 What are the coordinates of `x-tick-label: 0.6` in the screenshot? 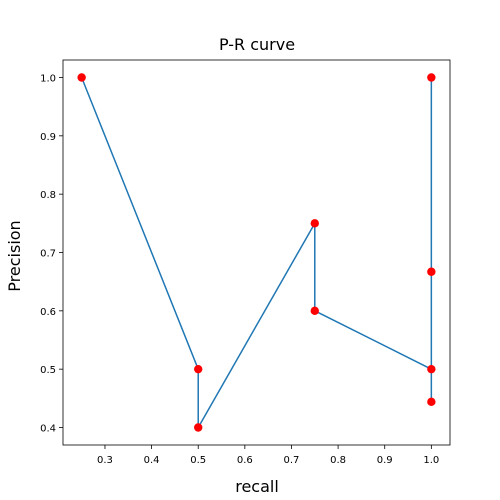 It's located at (245, 460).